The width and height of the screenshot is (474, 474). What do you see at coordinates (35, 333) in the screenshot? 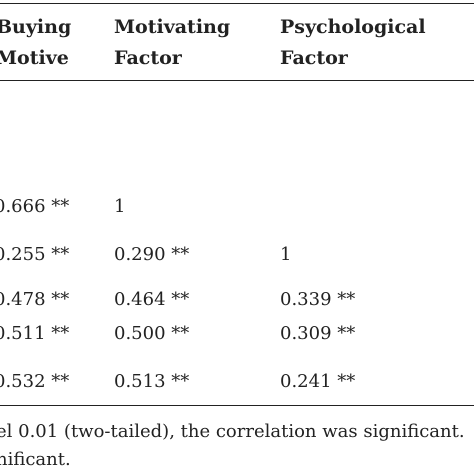
I see `table-cell: 0.511 **` at bounding box center [35, 333].